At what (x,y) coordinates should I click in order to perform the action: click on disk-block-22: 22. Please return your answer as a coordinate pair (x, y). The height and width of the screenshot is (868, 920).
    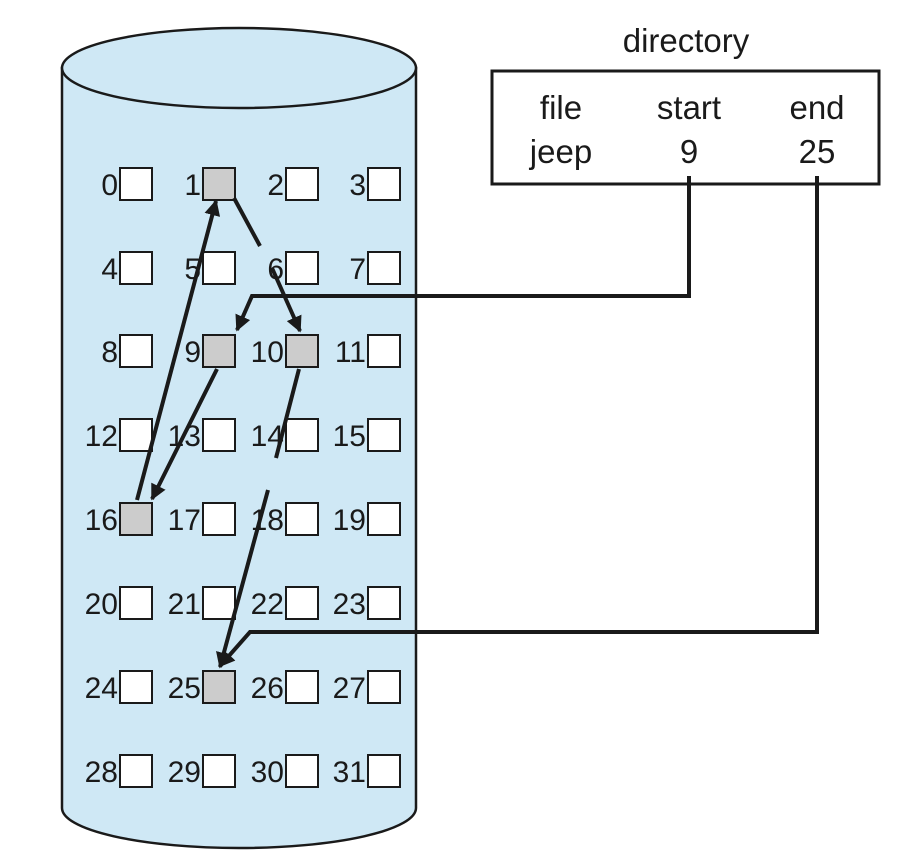
    Looking at the image, I should click on (285, 603).